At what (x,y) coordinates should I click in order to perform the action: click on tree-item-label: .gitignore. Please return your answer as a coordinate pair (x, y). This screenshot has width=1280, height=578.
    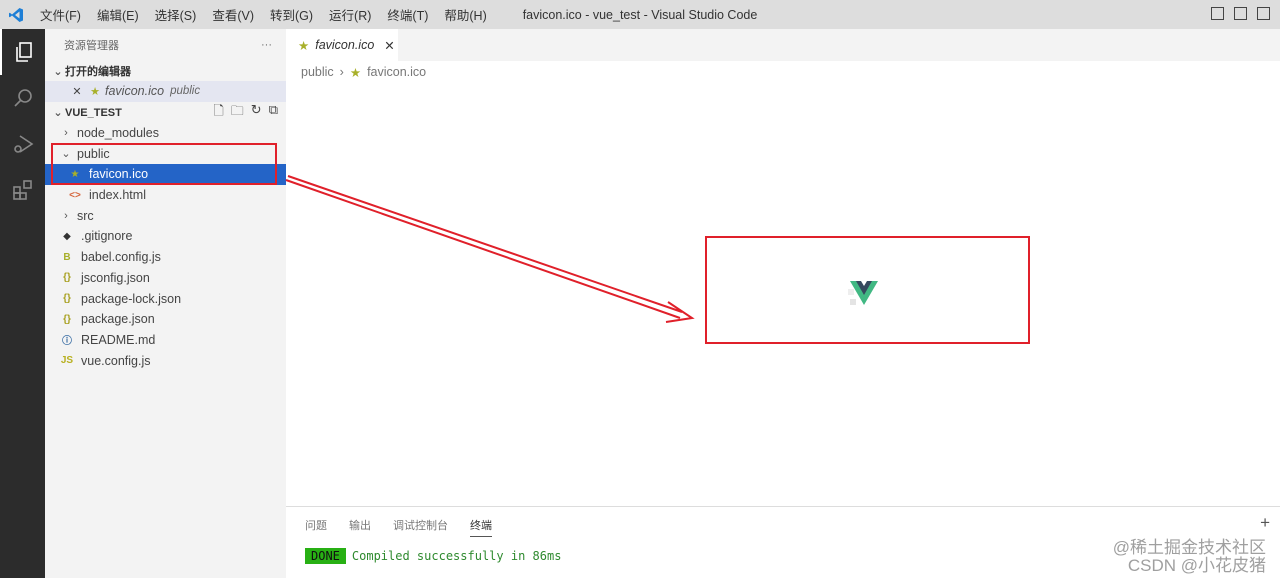
    Looking at the image, I should click on (107, 236).